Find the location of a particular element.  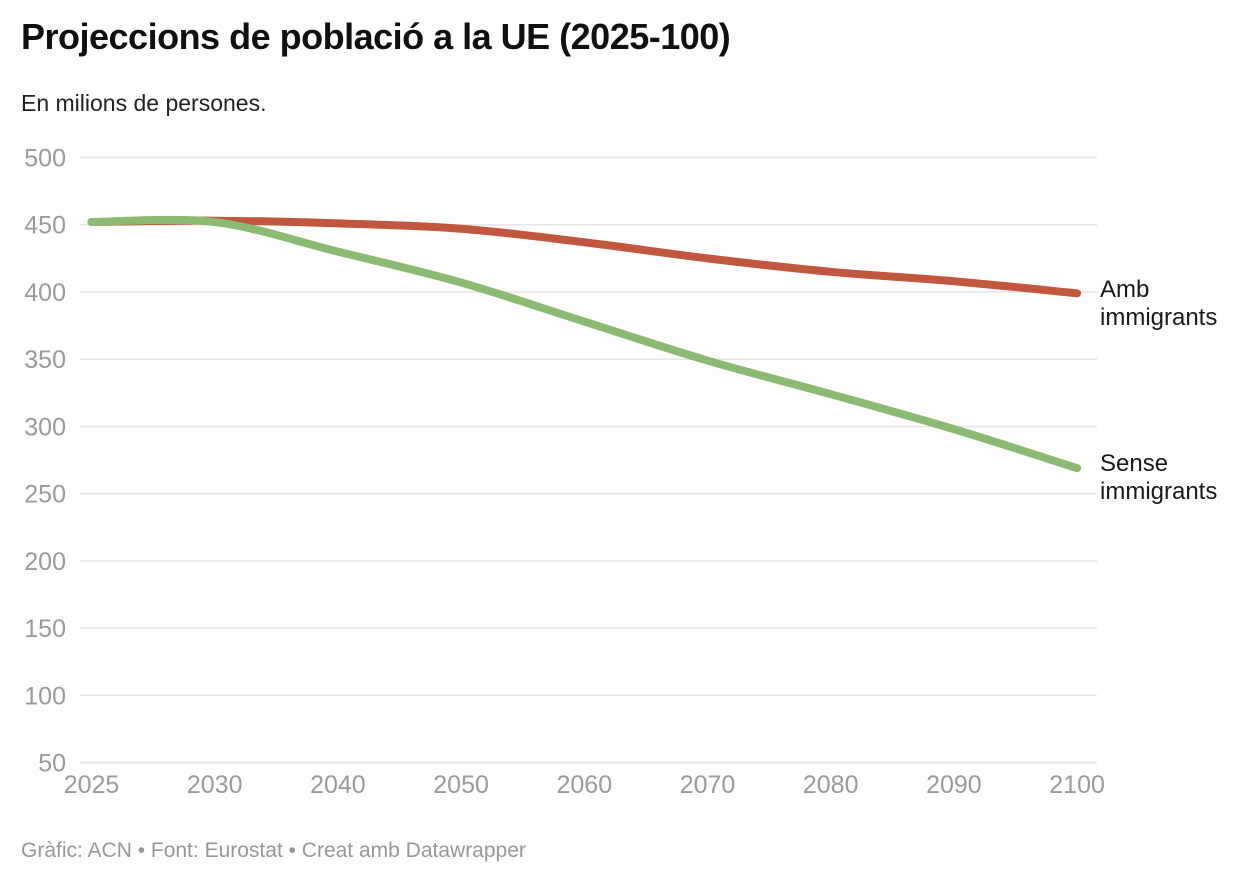

y-tick-label-350: 350 is located at coordinates (45, 360).